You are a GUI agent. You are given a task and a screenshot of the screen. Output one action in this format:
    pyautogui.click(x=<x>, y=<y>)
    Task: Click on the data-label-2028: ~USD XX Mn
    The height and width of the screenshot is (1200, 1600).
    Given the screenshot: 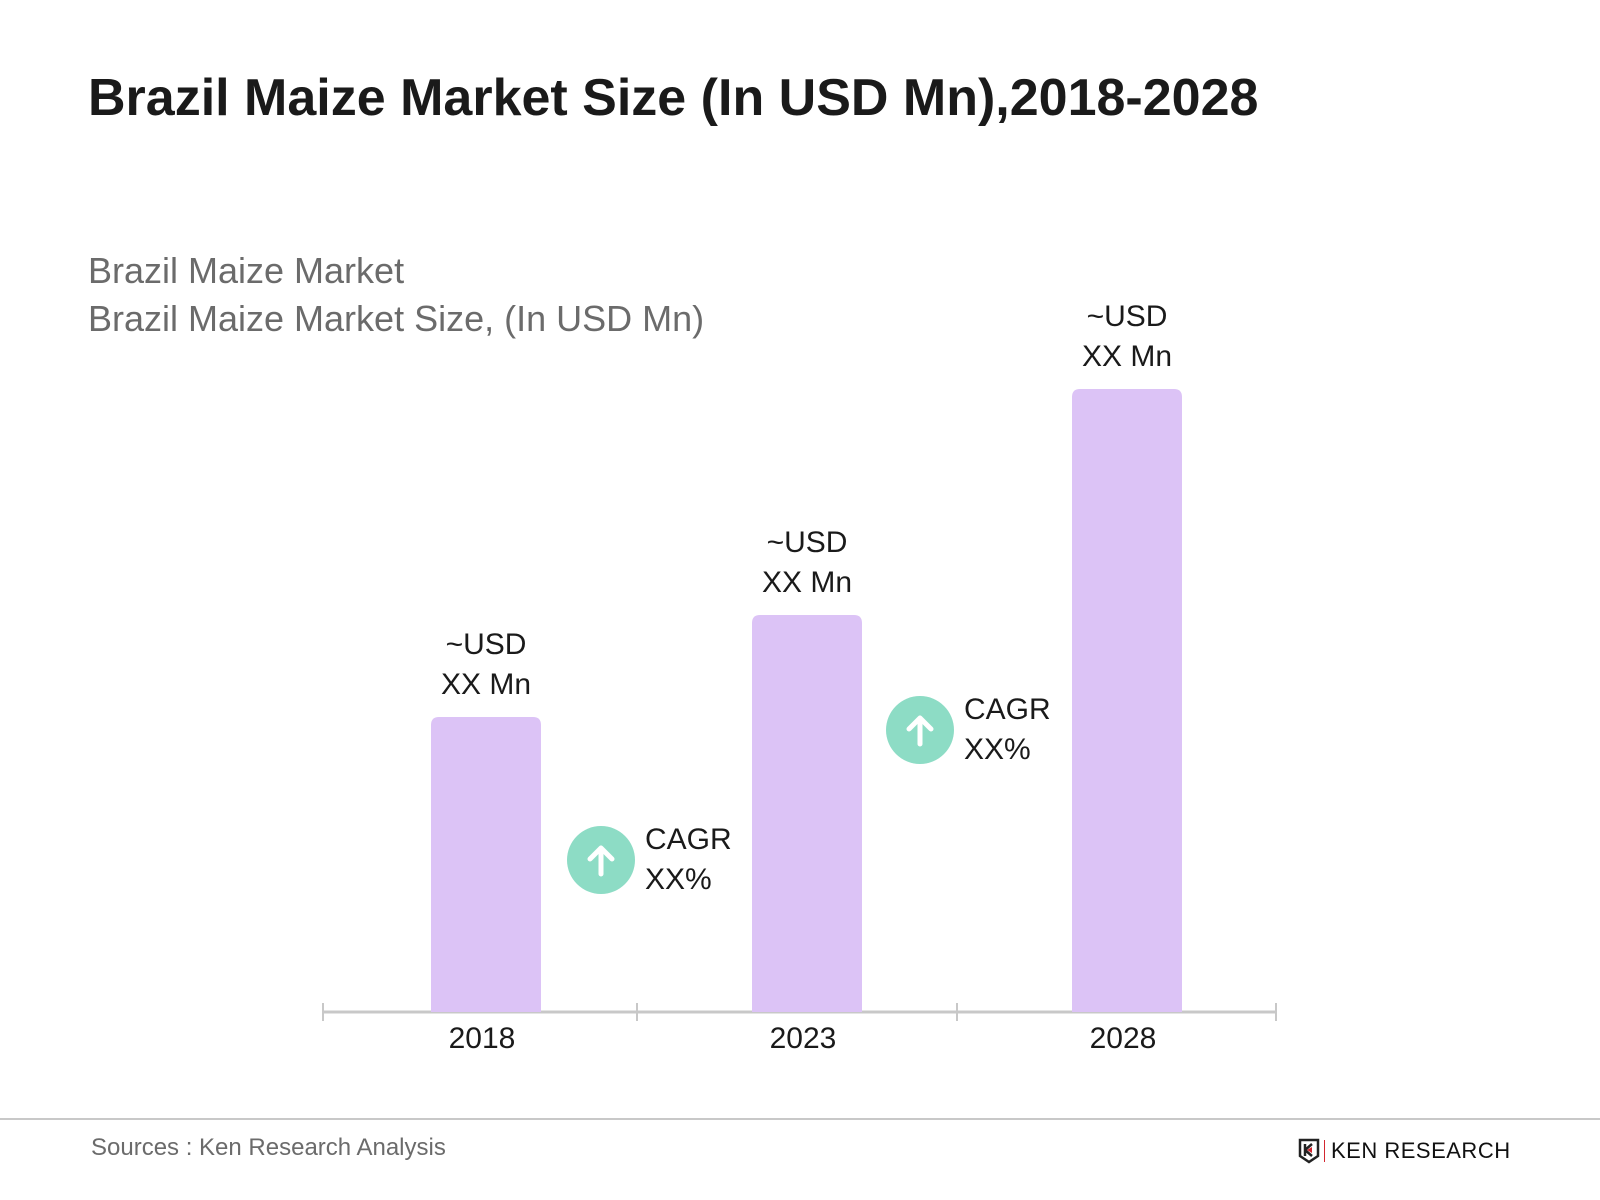 What is the action you would take?
    pyautogui.click(x=1127, y=337)
    